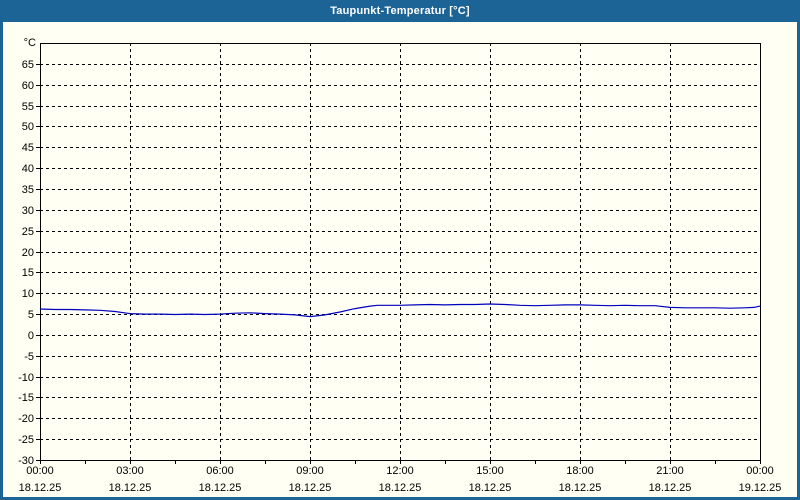  What do you see at coordinates (30, 43) in the screenshot?
I see `svg-text: °C` at bounding box center [30, 43].